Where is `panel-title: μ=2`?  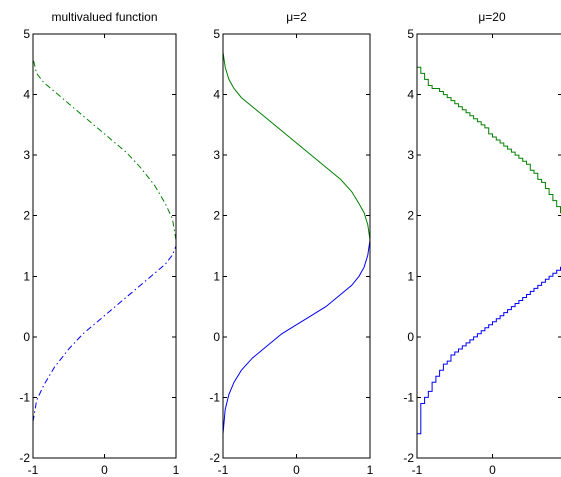
panel-title: μ=2 is located at coordinates (296, 17).